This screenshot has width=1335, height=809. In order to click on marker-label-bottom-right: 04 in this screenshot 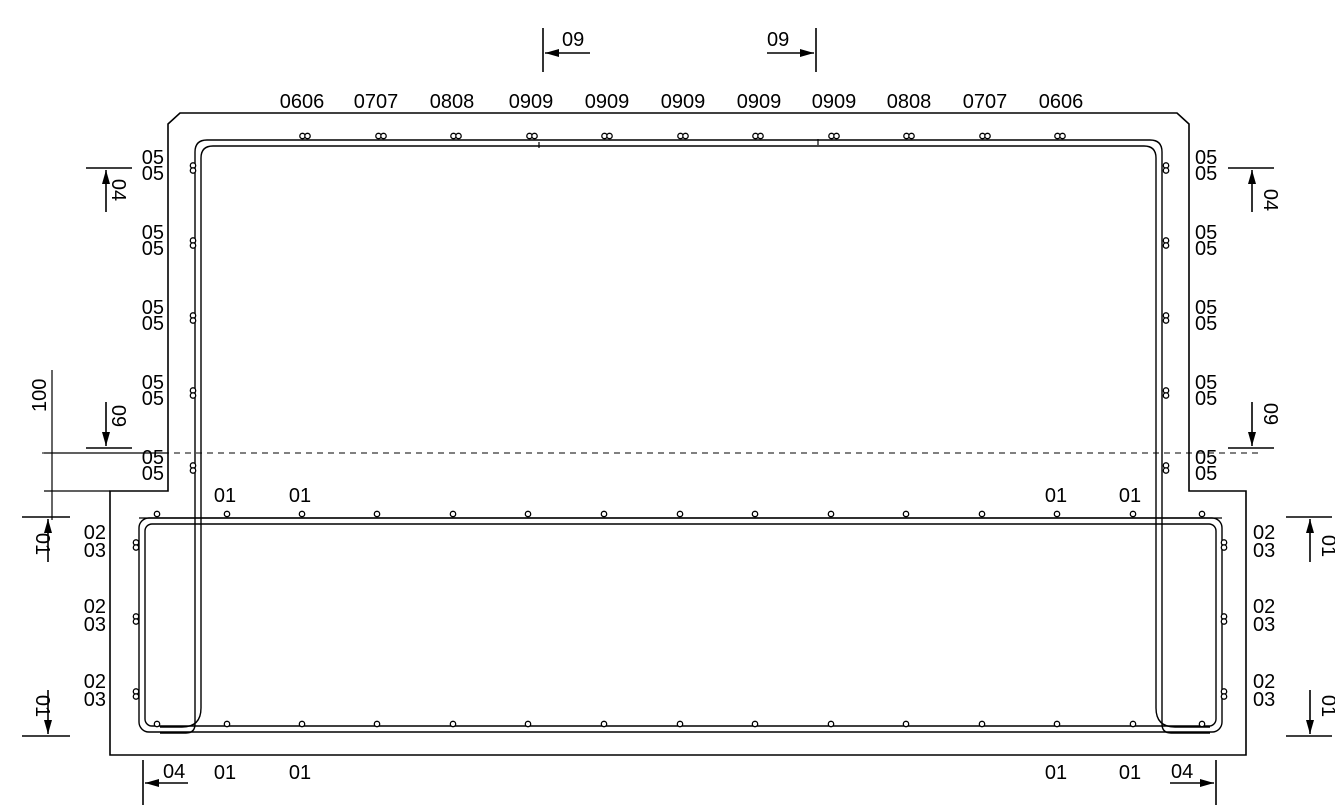, I will do `click(1182, 772)`.